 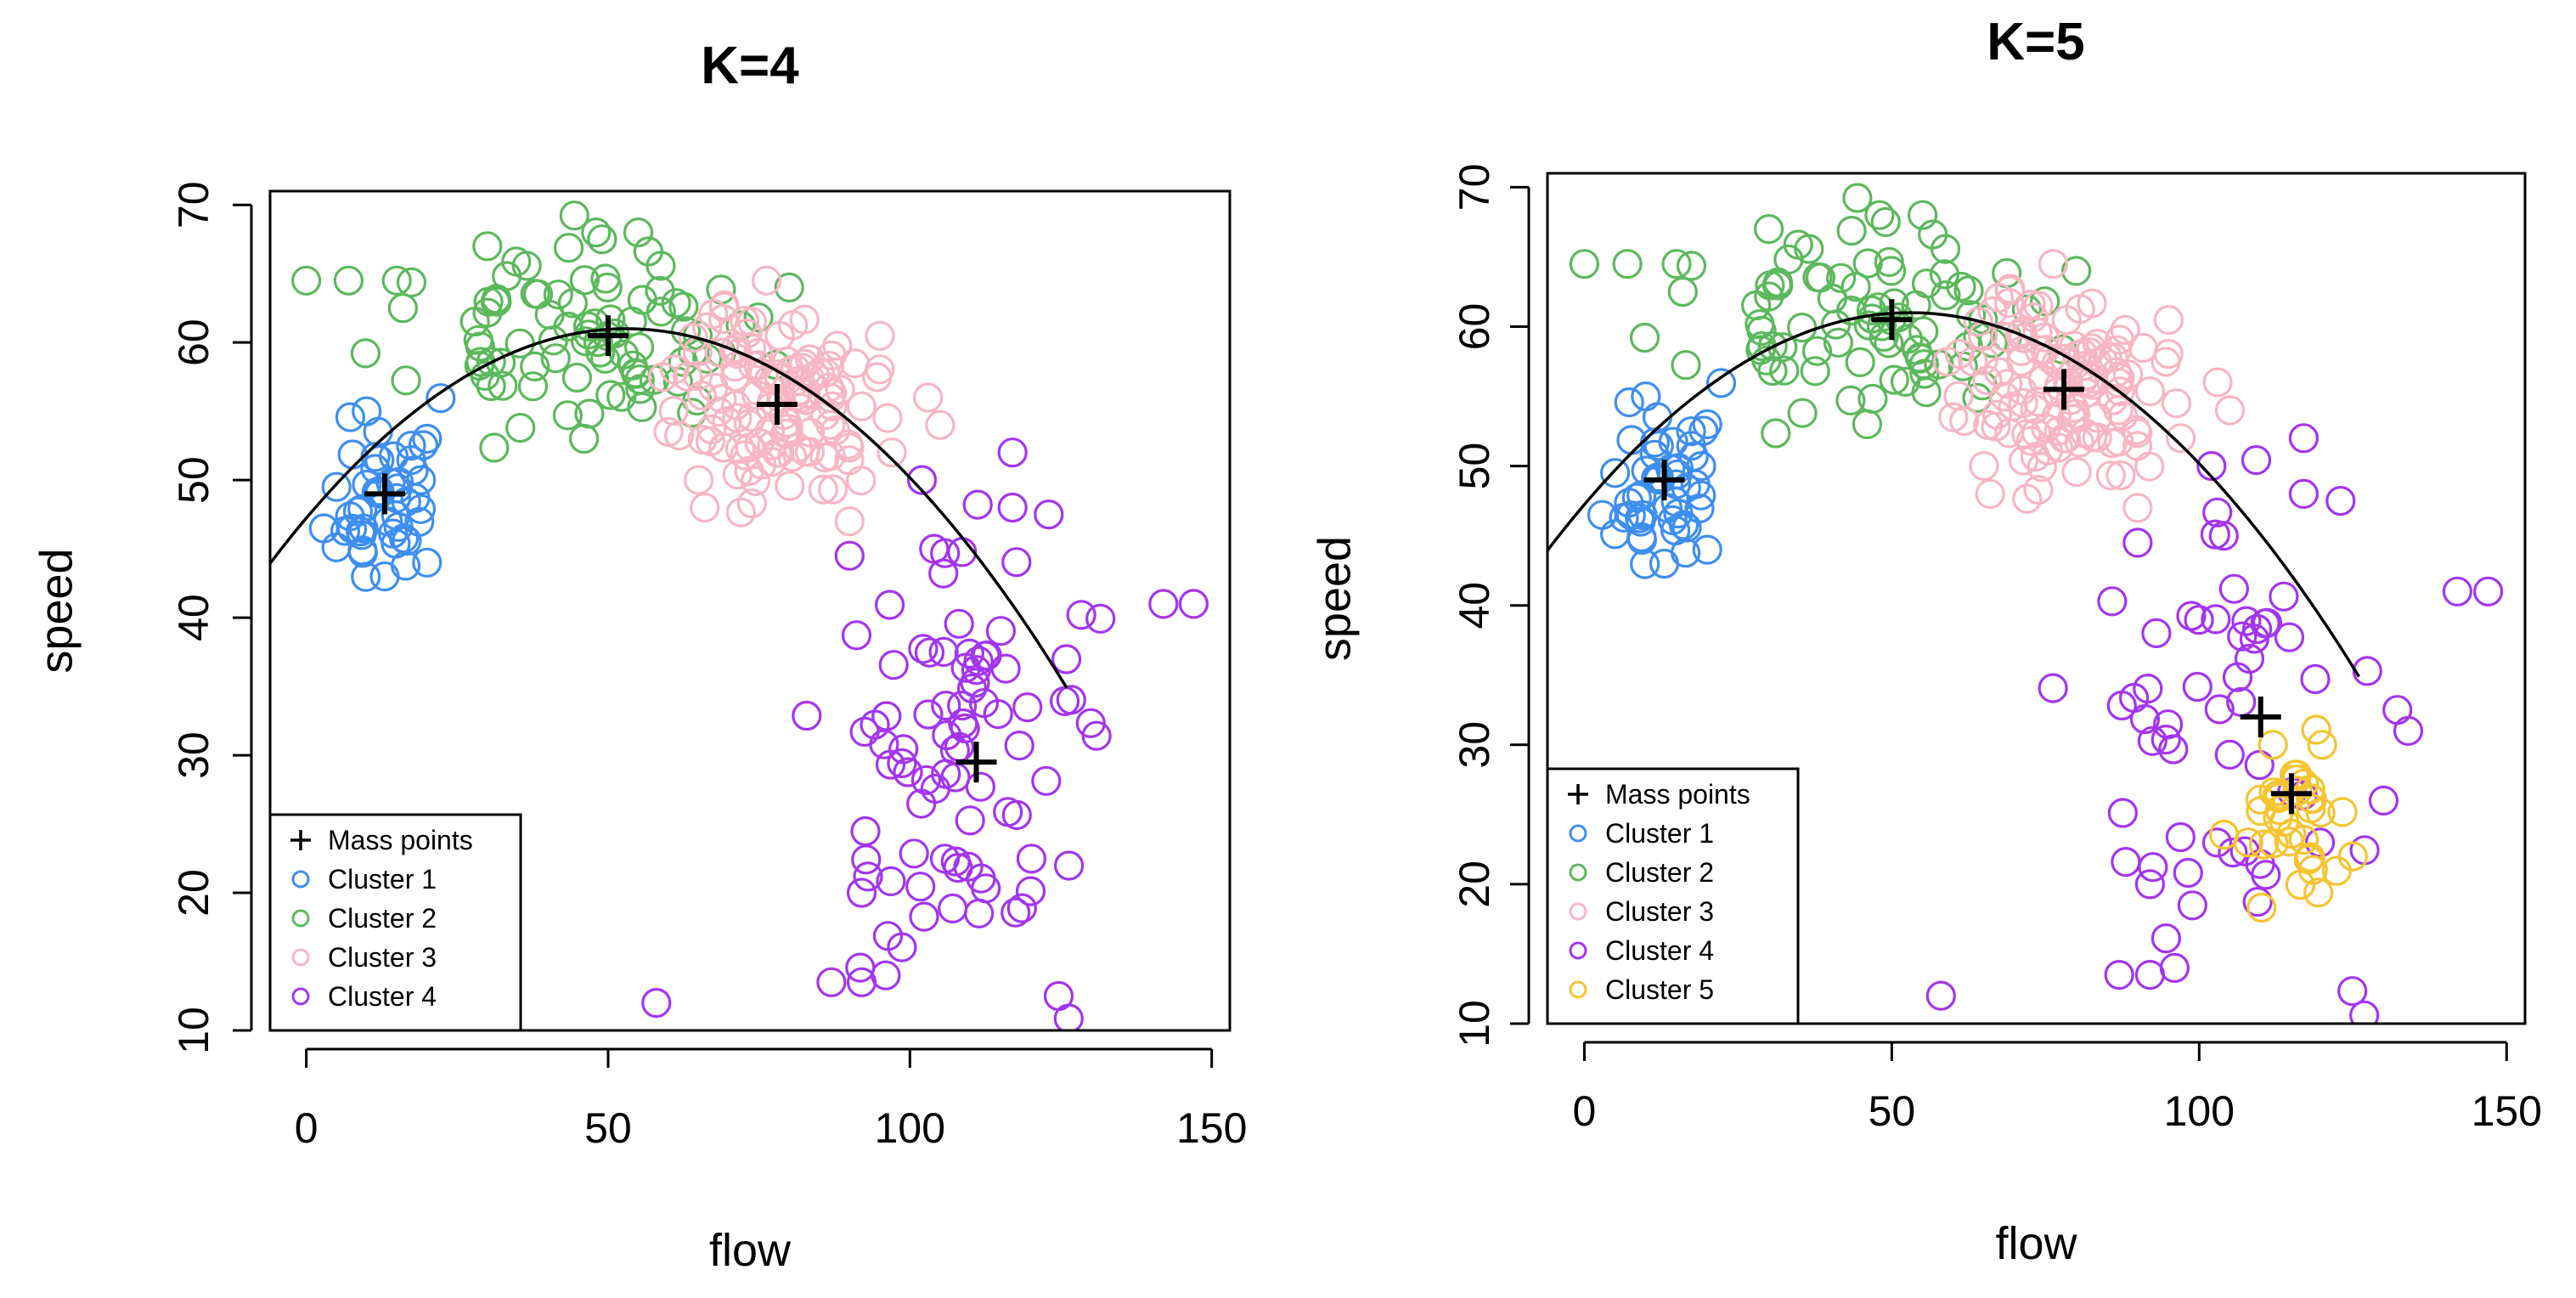 What do you see at coordinates (56, 610) in the screenshot?
I see `y-axis-label: speed` at bounding box center [56, 610].